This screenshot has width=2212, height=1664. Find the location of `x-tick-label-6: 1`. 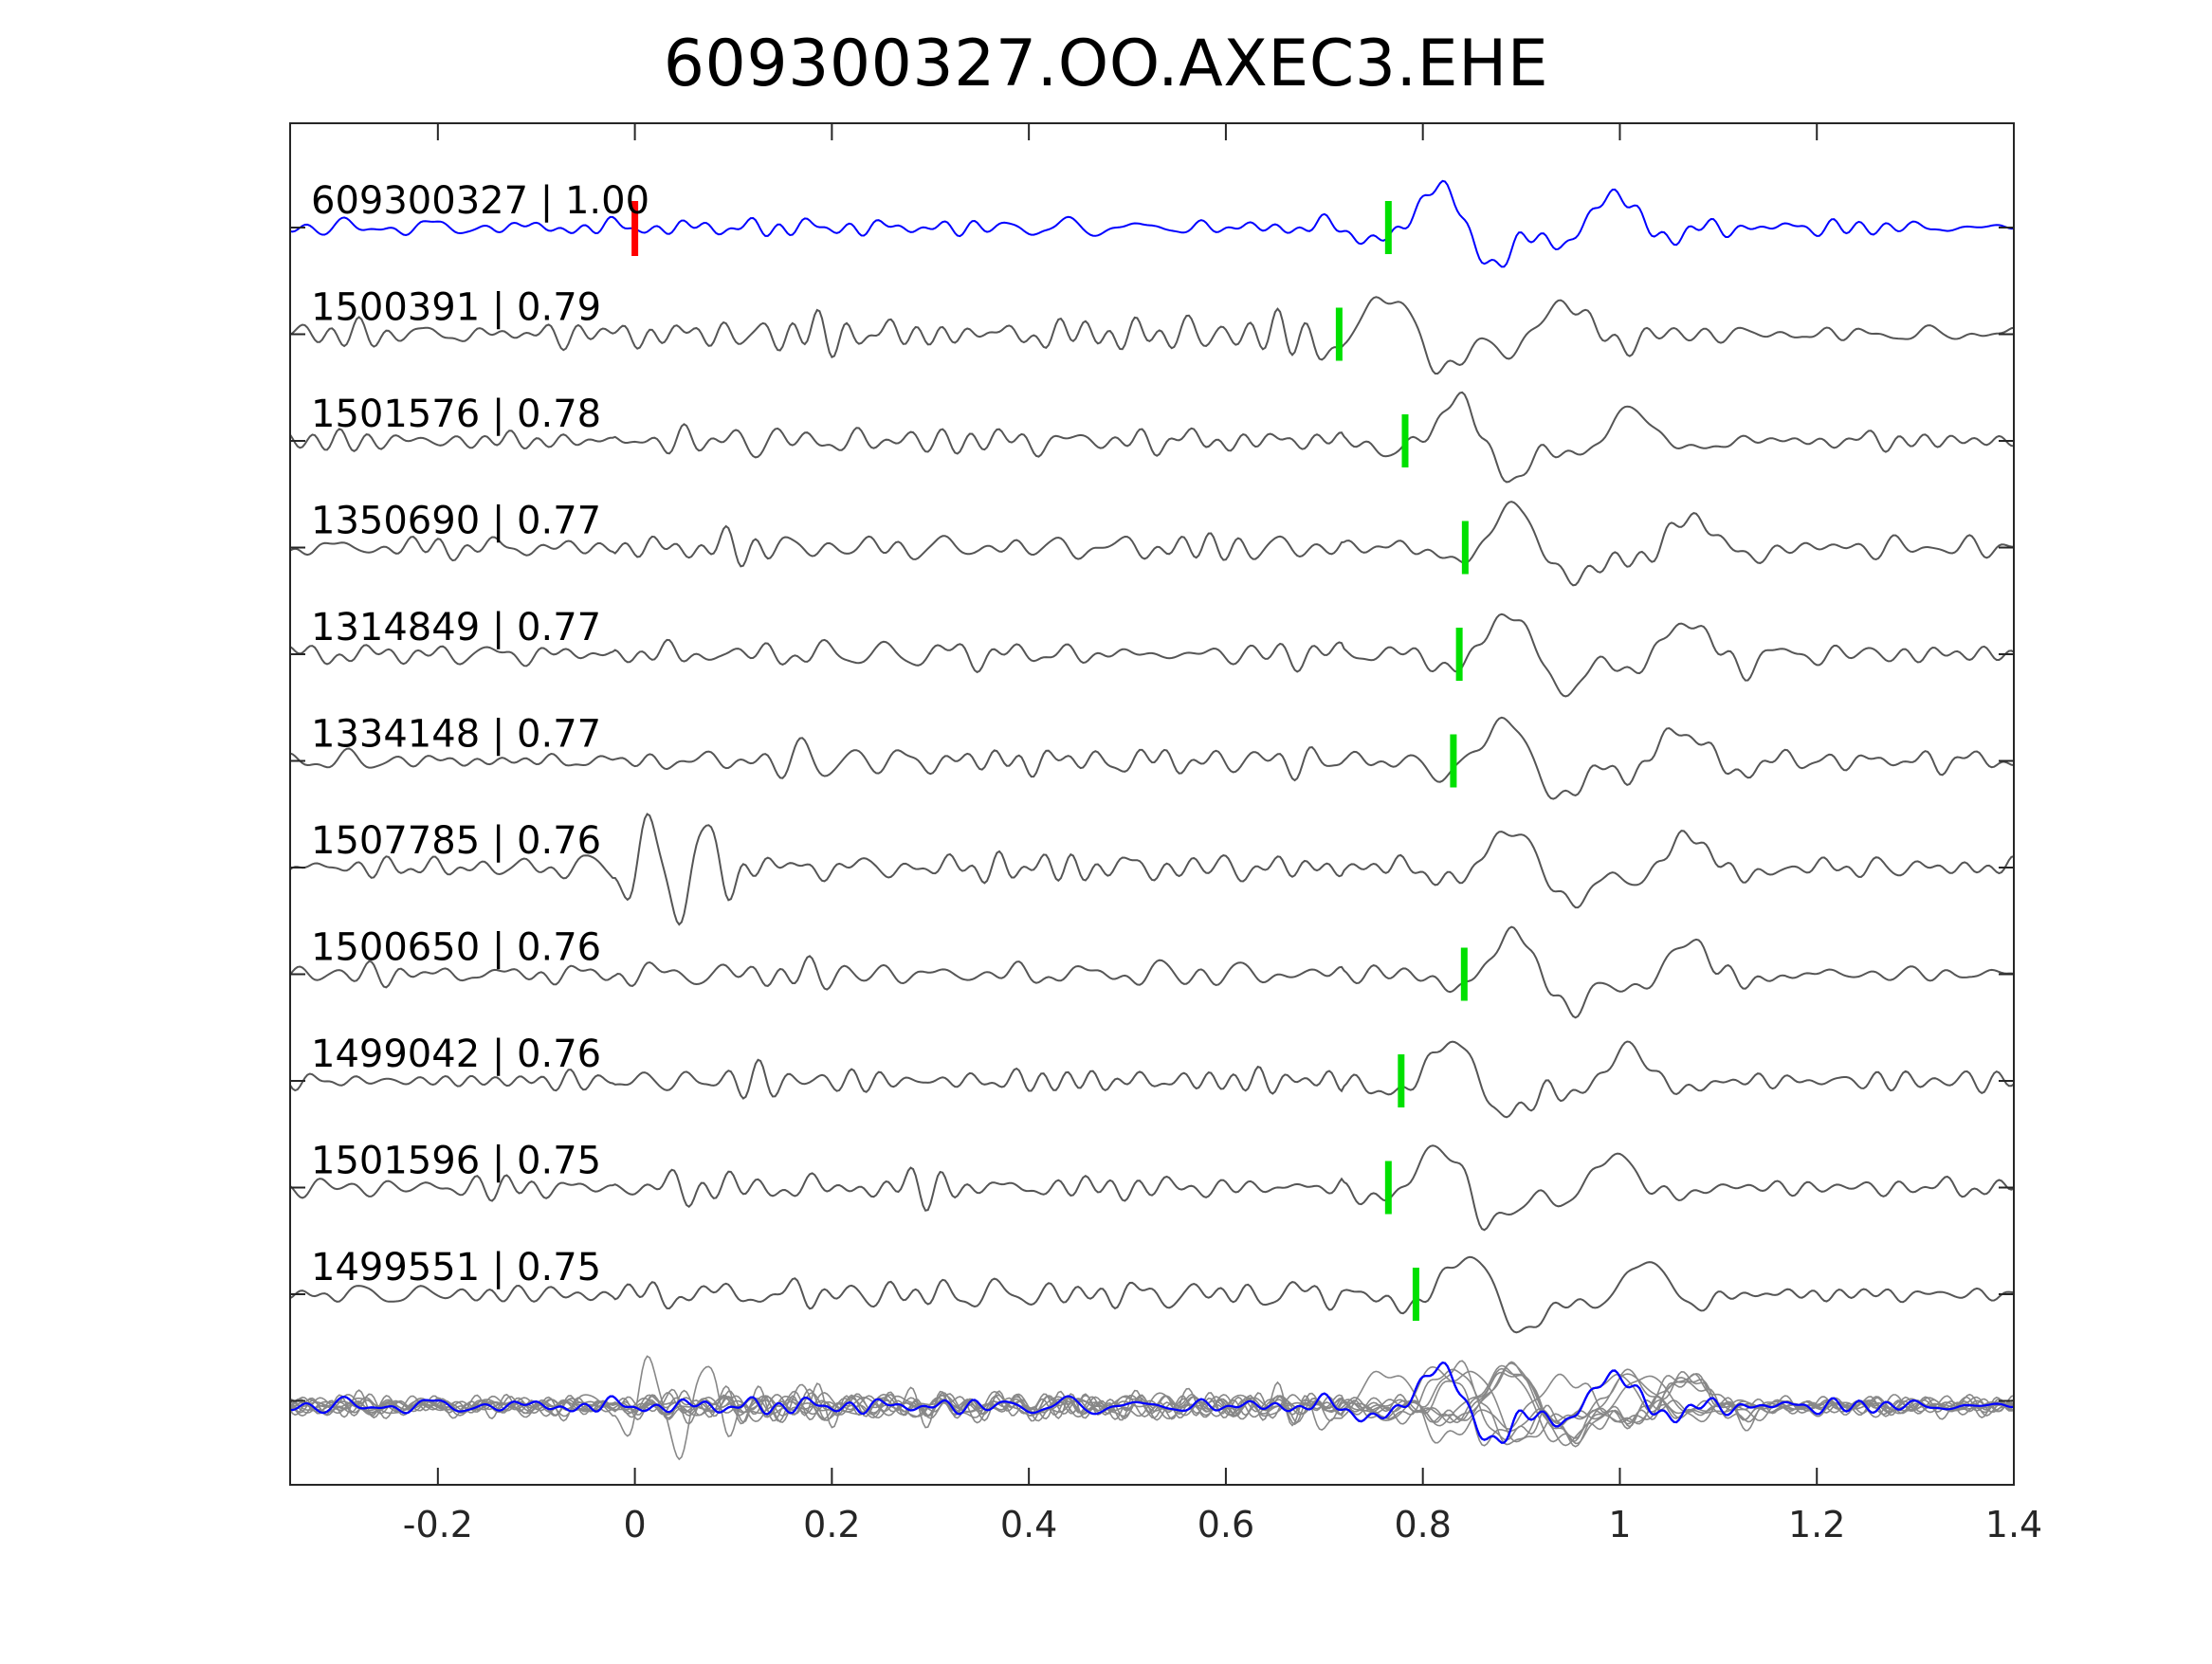

x-tick-label-6: 1 is located at coordinates (1619, 1524).